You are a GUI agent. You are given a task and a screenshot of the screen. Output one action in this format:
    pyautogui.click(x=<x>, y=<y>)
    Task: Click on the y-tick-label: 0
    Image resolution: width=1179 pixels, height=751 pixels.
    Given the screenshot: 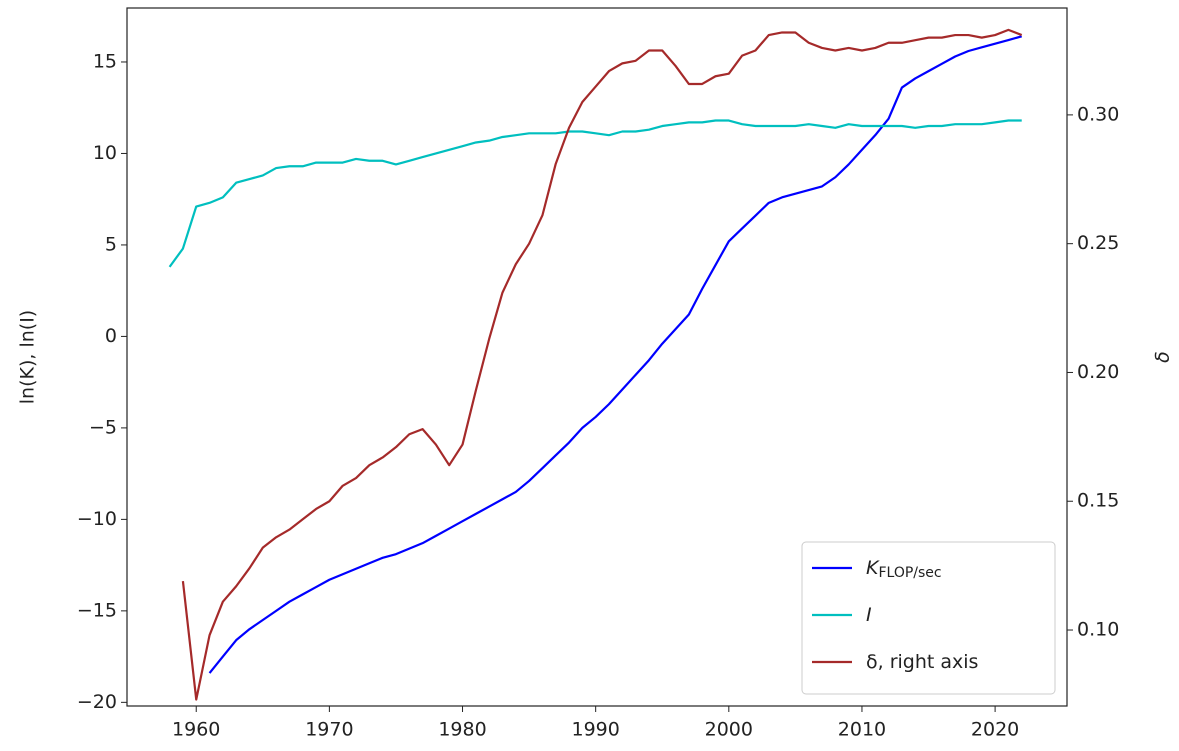 What is the action you would take?
    pyautogui.click(x=111, y=336)
    